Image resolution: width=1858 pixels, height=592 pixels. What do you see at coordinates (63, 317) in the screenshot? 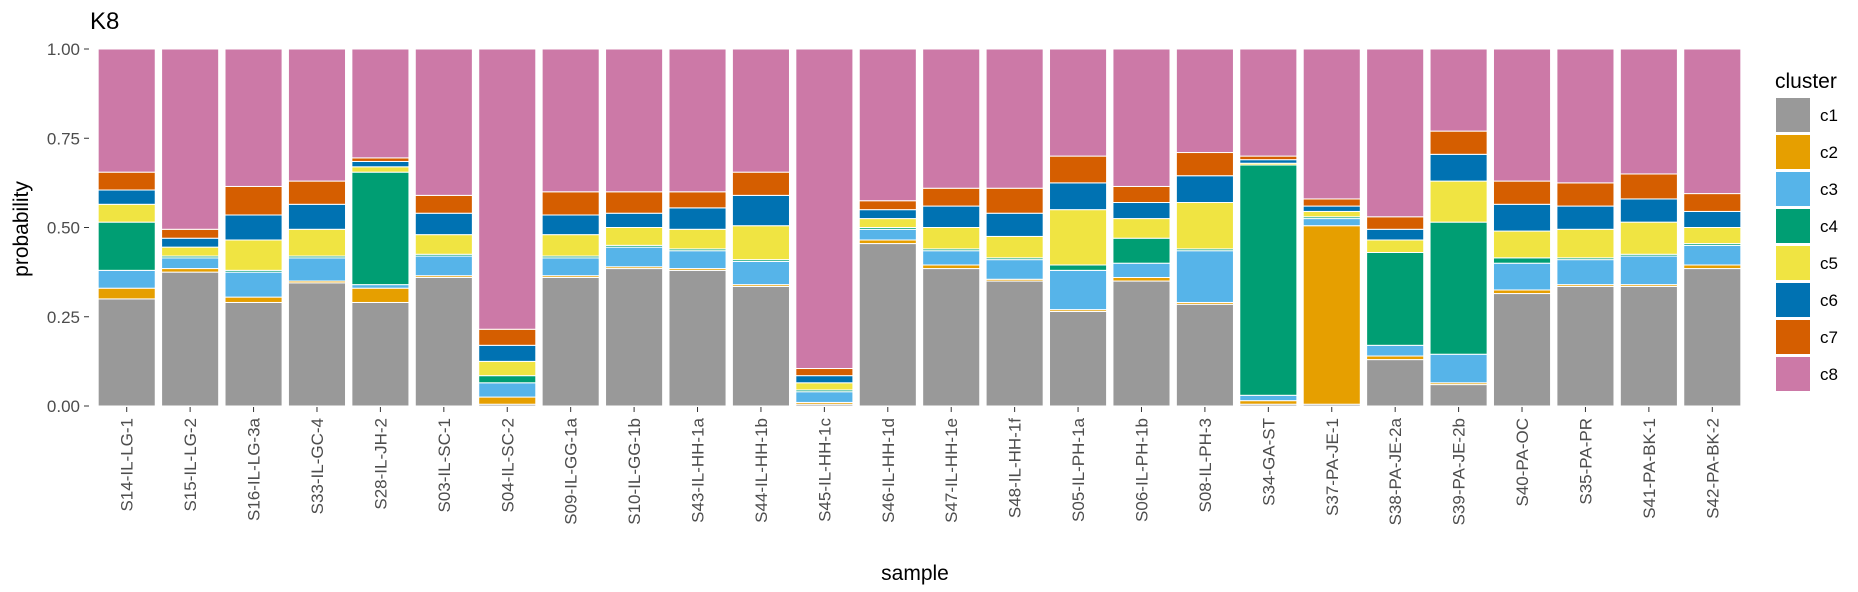
I see `y-tick-label-1: 0.25` at bounding box center [63, 317].